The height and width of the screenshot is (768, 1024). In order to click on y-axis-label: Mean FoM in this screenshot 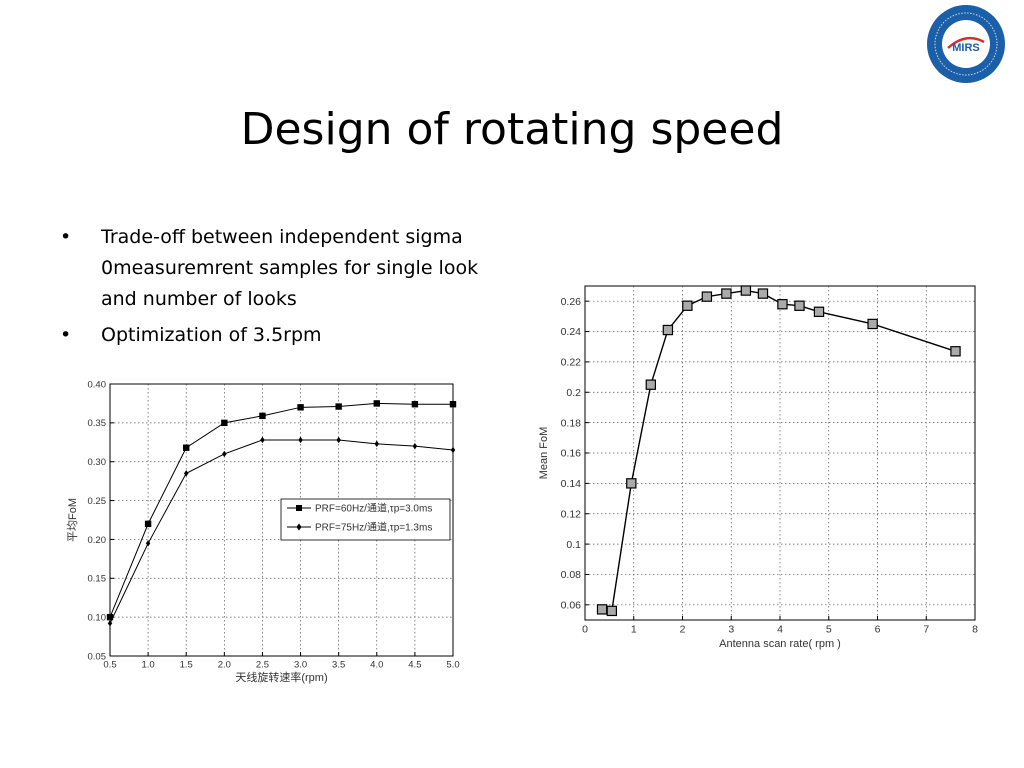, I will do `click(544, 453)`.